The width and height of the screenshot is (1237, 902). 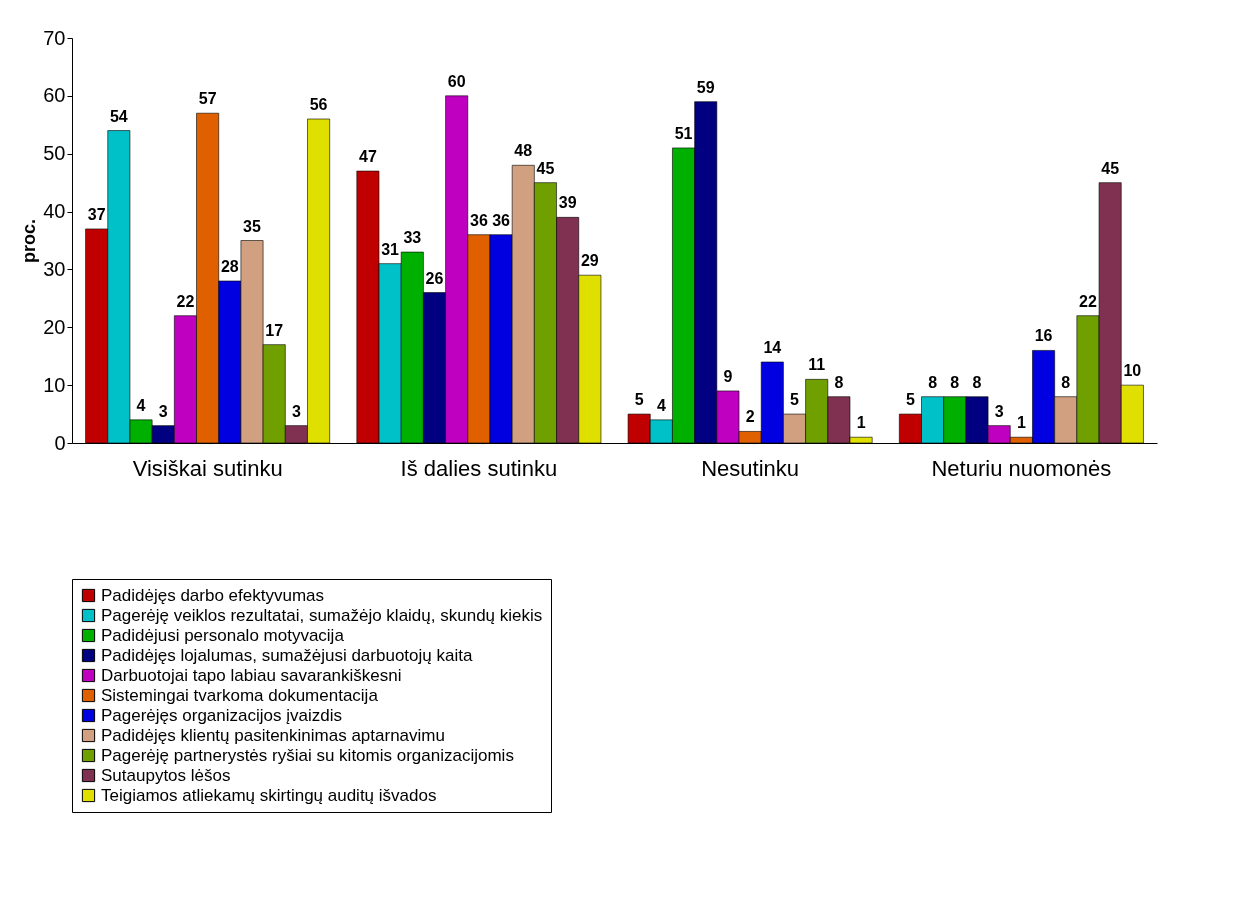 What do you see at coordinates (479, 468) in the screenshot?
I see `x-tick-label: Iš dalies sutinku` at bounding box center [479, 468].